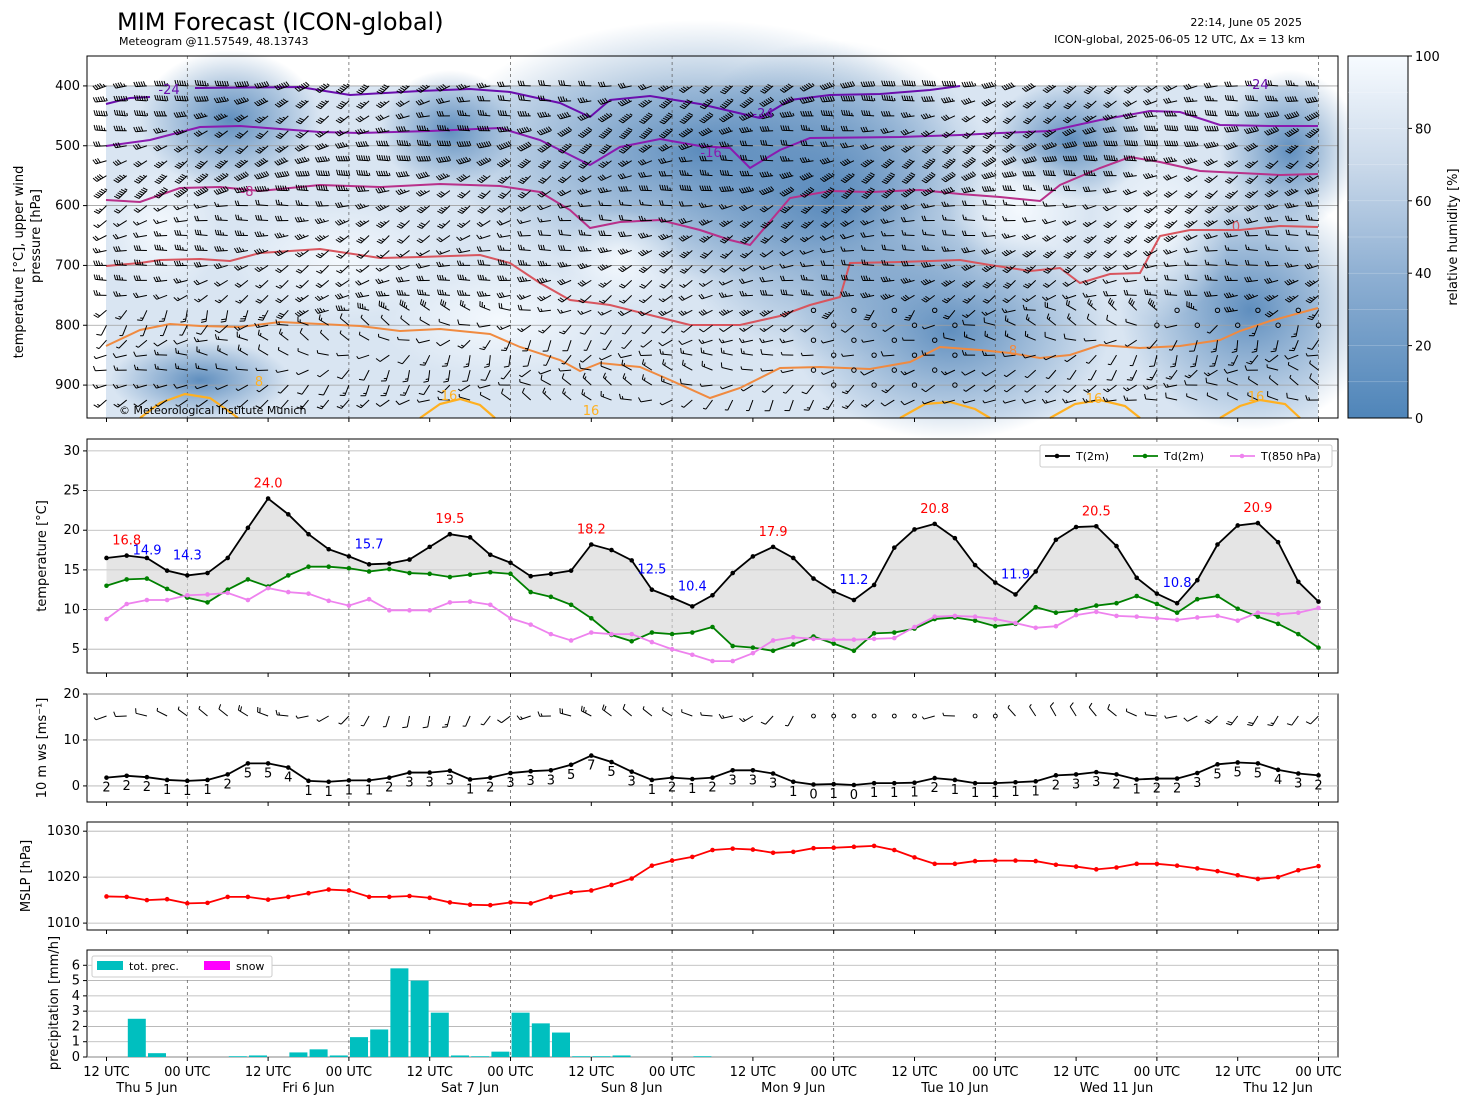 The height and width of the screenshot is (1105, 1469). I want to click on dry-area, so click(340, 260).